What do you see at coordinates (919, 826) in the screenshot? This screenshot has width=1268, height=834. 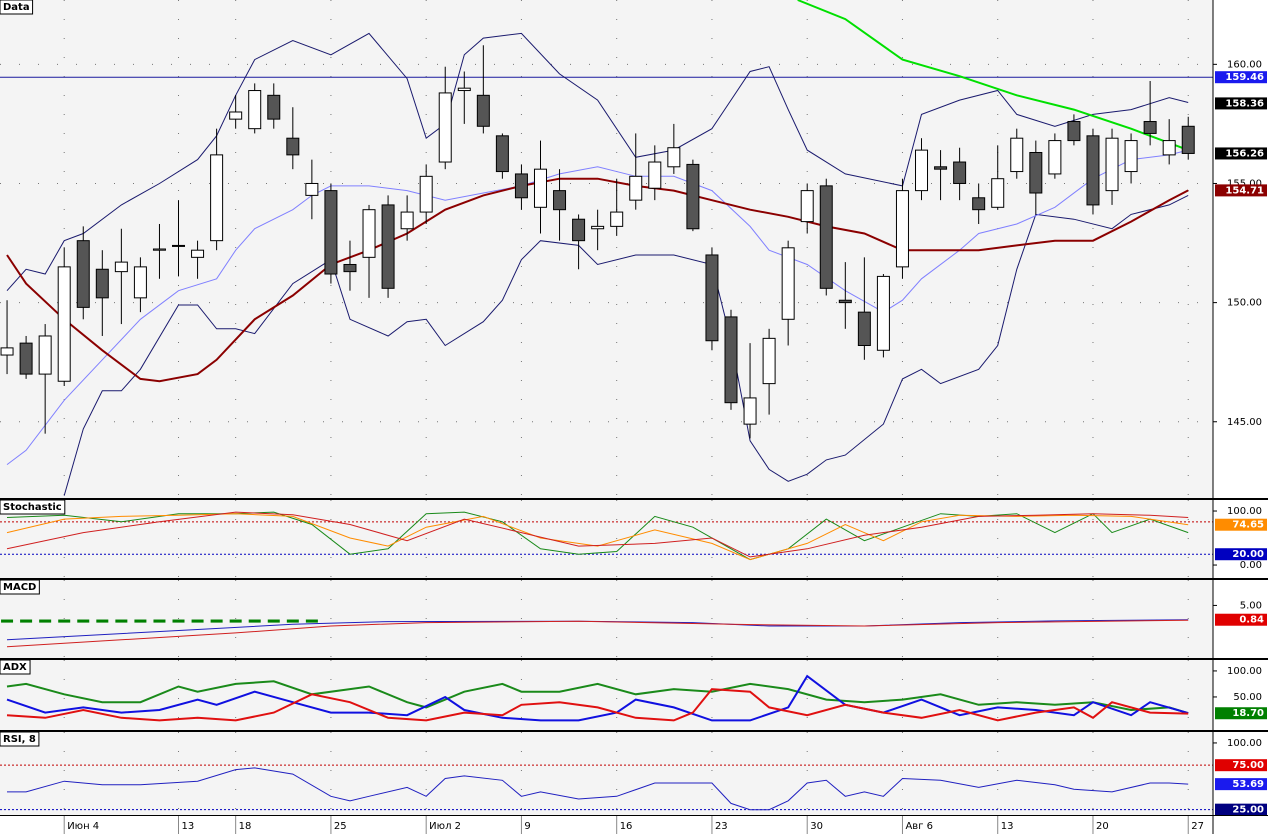 I see `x-tick-label: Авг 6` at bounding box center [919, 826].